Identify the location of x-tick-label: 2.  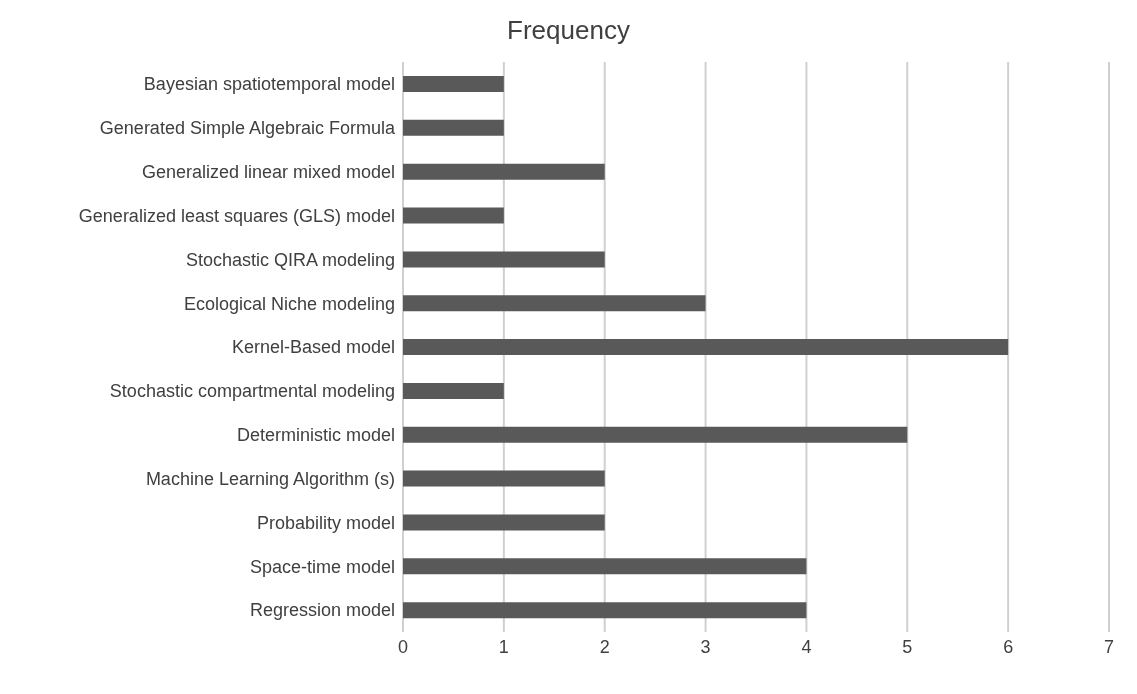
(604, 646).